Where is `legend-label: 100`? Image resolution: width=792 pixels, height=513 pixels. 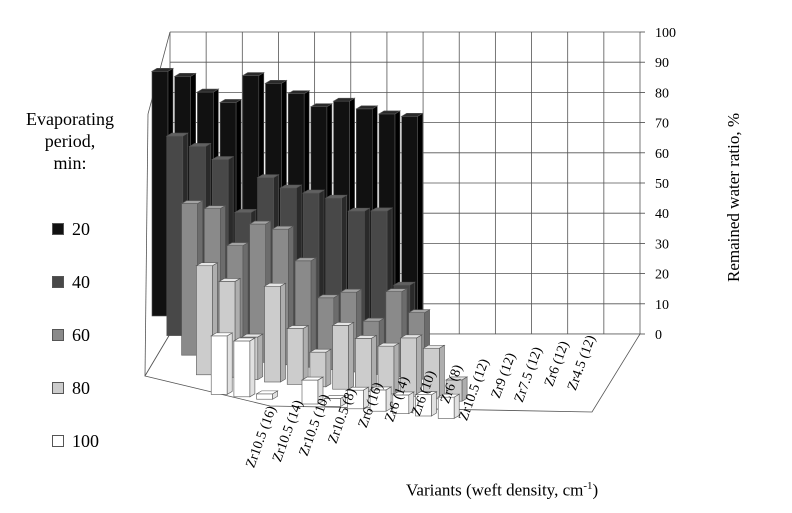
legend-label: 100 is located at coordinates (85, 441).